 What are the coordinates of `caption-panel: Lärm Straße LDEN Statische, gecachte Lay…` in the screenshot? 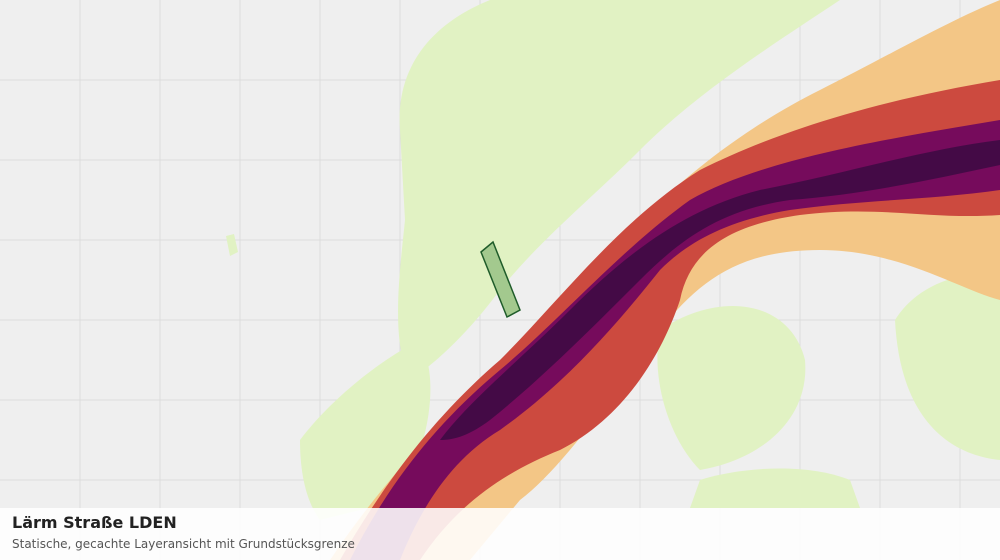 It's located at (500, 534).